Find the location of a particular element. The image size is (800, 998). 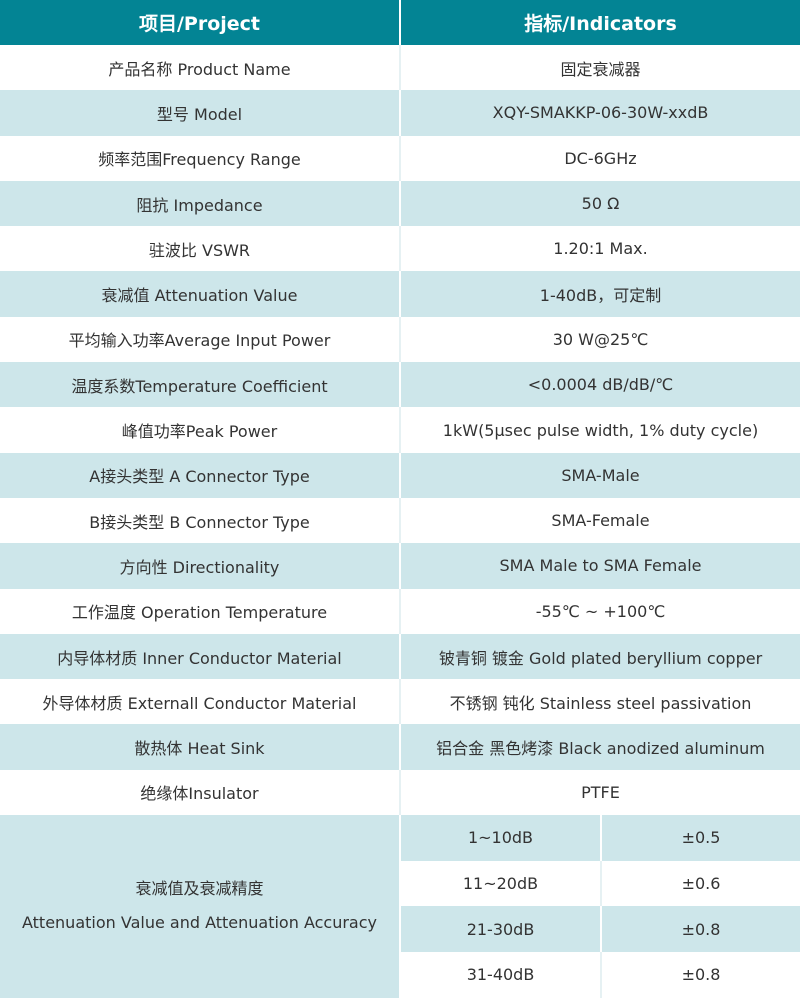

row-label: 衰减值 Attenuation Value is located at coordinates (200, 294).